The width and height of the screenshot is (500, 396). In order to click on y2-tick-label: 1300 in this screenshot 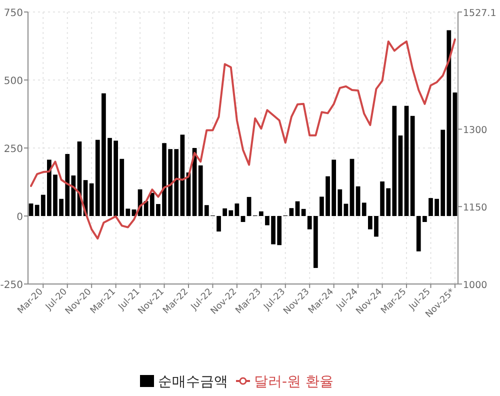, I will do `click(475, 130)`.